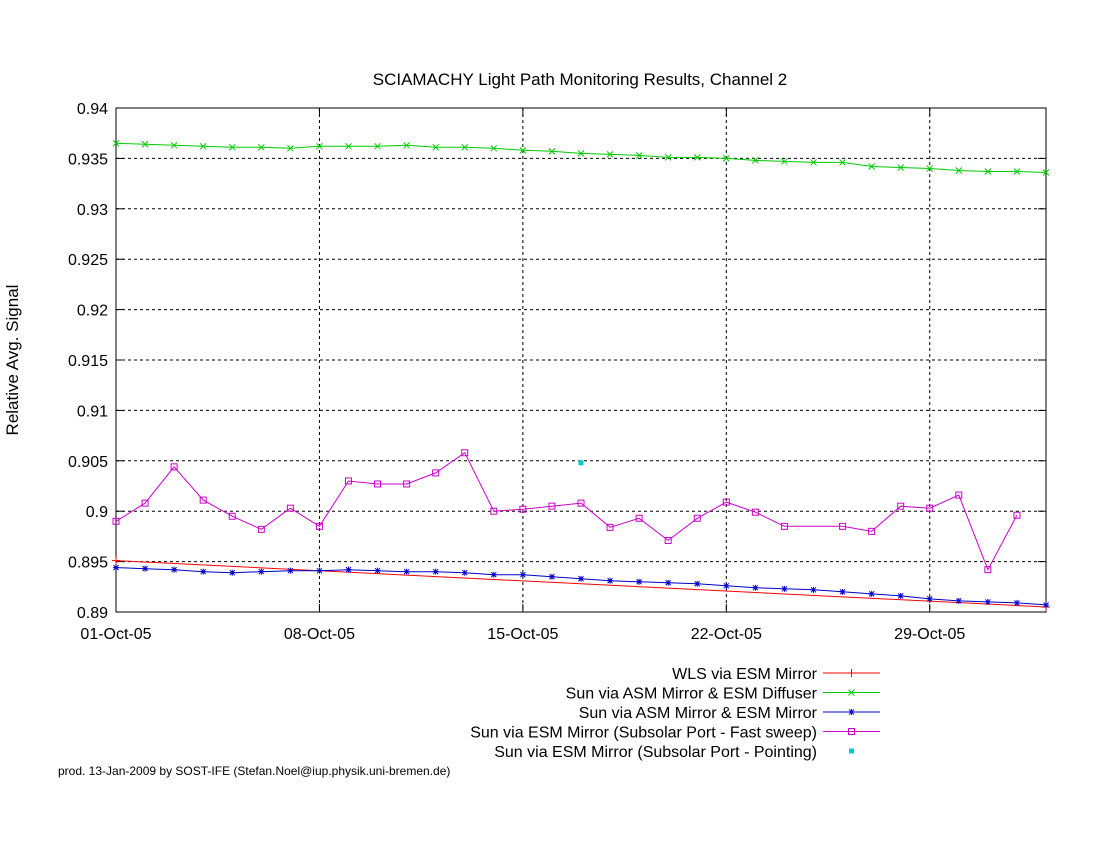 The image size is (1100, 850). What do you see at coordinates (726, 634) in the screenshot?
I see `x-tick-label: 22-Oct-05` at bounding box center [726, 634].